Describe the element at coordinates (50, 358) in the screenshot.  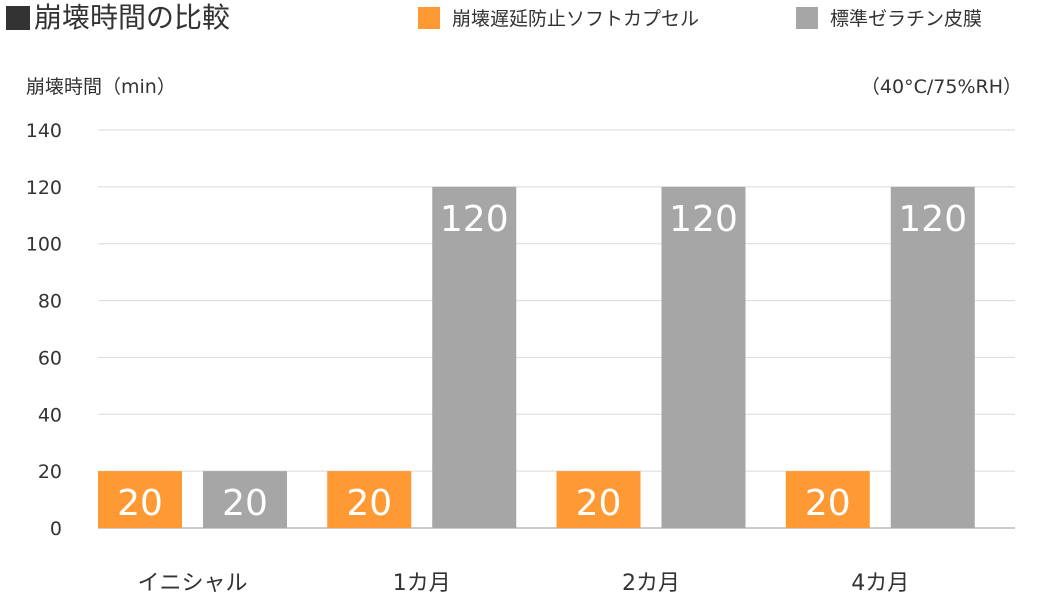
I see `y-tick-label: 60` at that location.